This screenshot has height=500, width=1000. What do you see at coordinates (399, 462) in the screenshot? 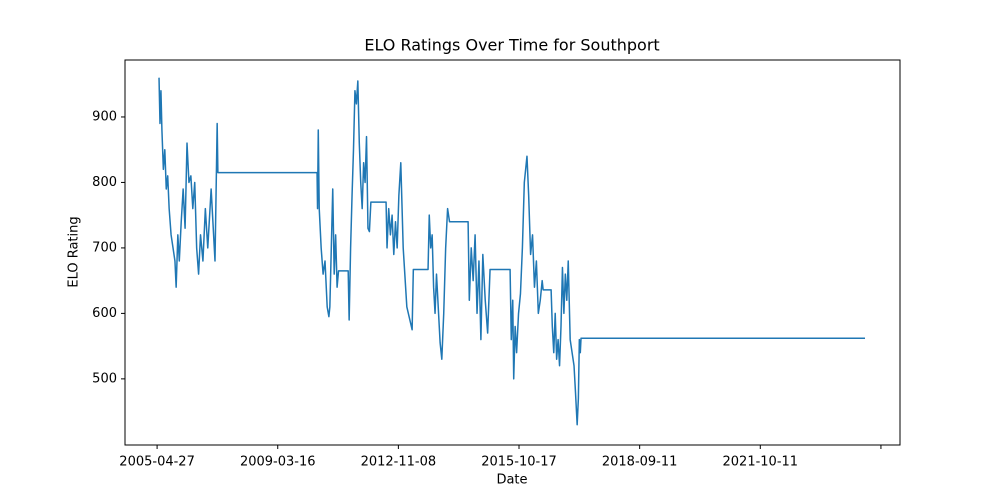
I see `x-tick-label: 2012-11-08` at bounding box center [399, 462].